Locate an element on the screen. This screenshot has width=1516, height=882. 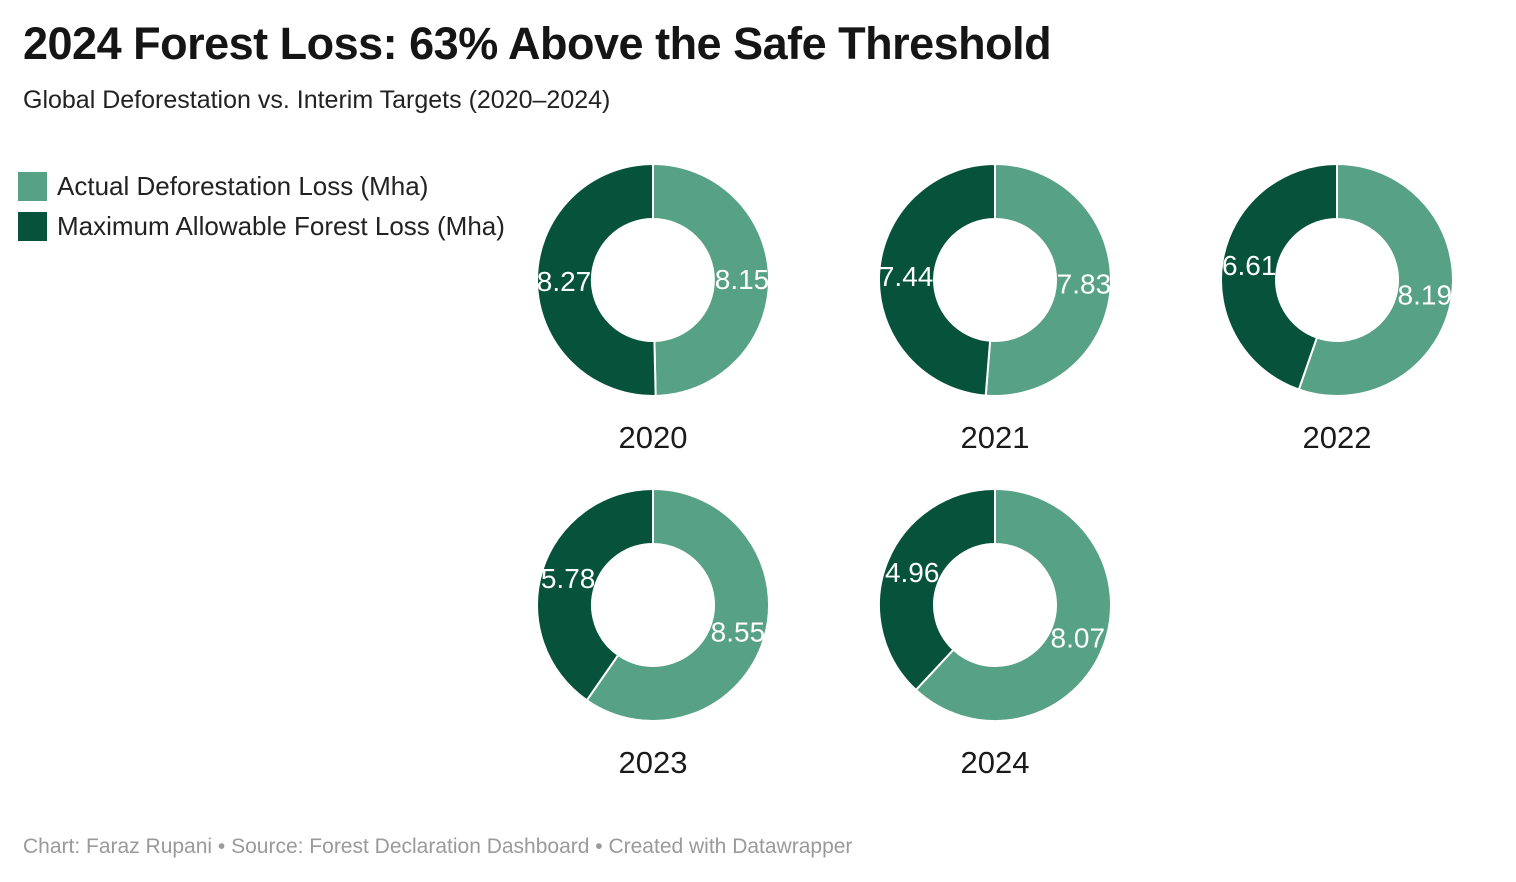
donut-chart-2021: 7.83 7.44 is located at coordinates (995, 280).